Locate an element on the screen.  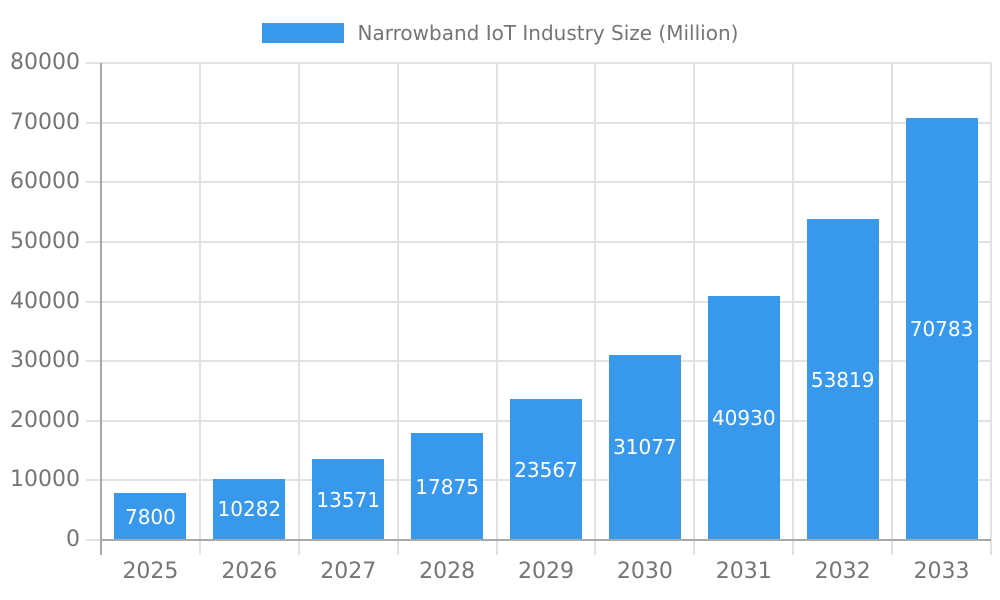
bar-2030: 31077 is located at coordinates (644, 447).